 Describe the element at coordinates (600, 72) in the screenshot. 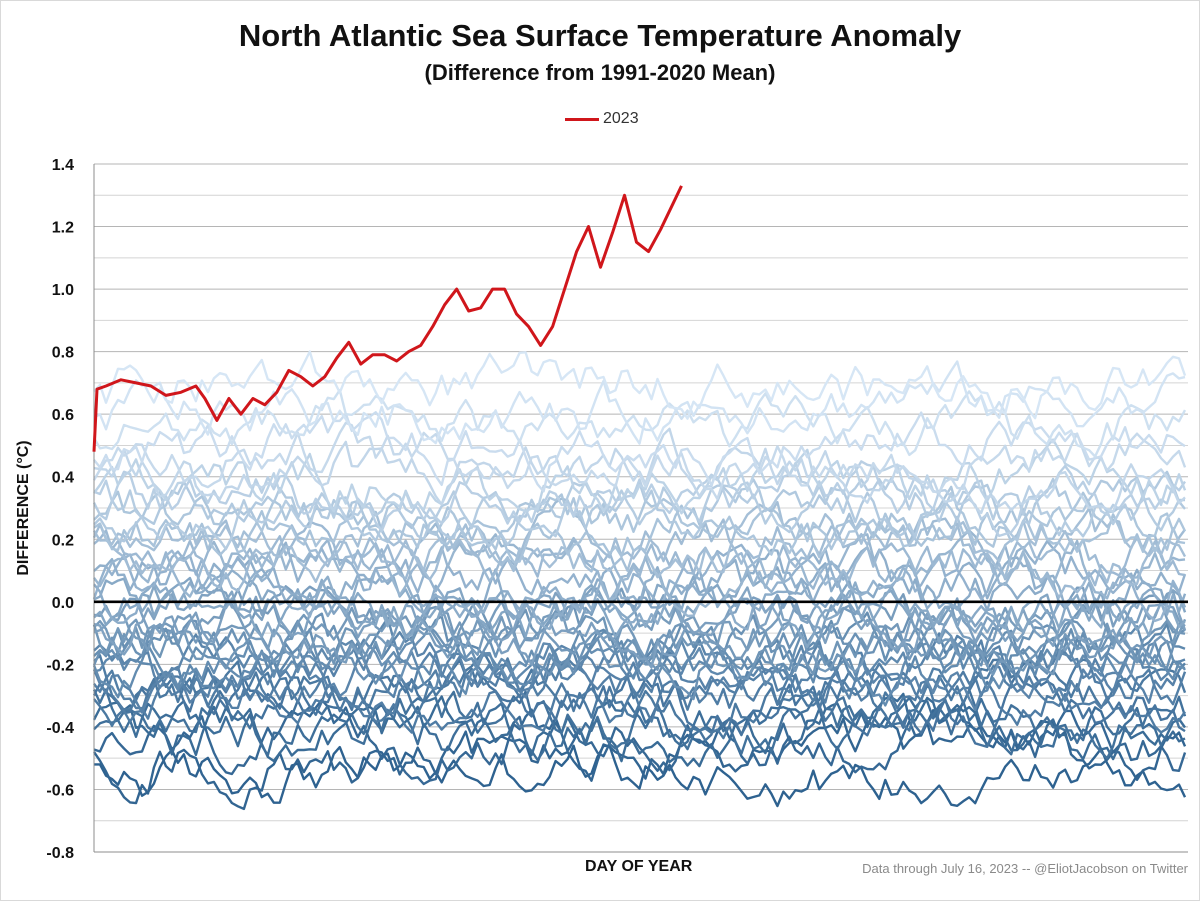

I see `chart-subtitle: (Difference from 1991-2020 Mean)` at that location.